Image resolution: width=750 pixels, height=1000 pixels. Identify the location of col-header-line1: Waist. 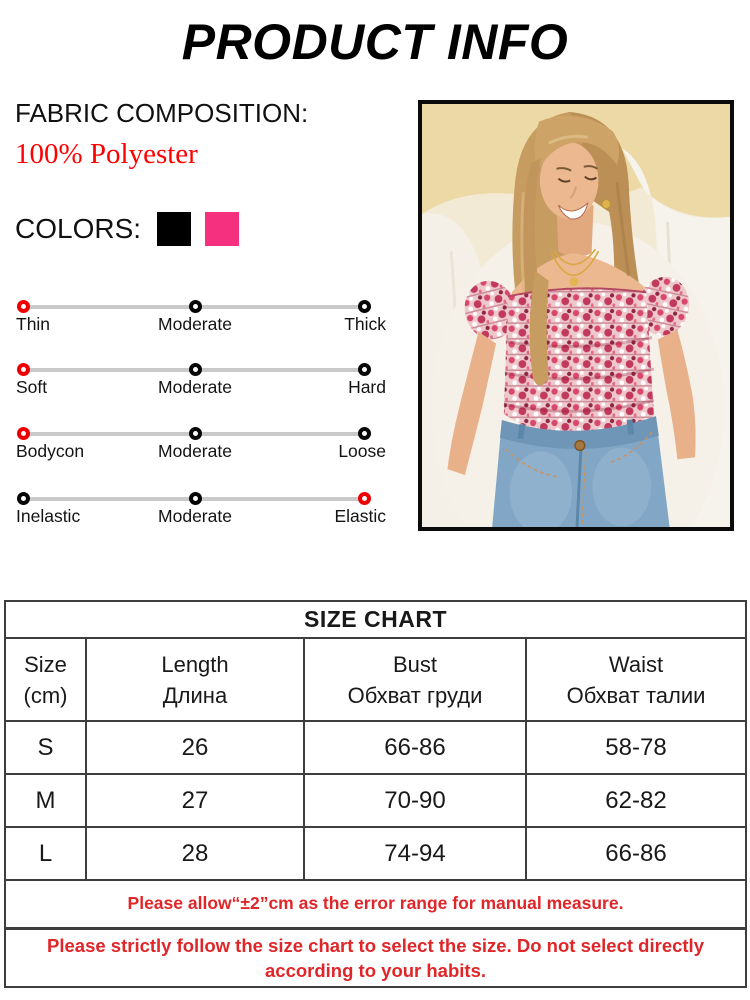
(636, 664).